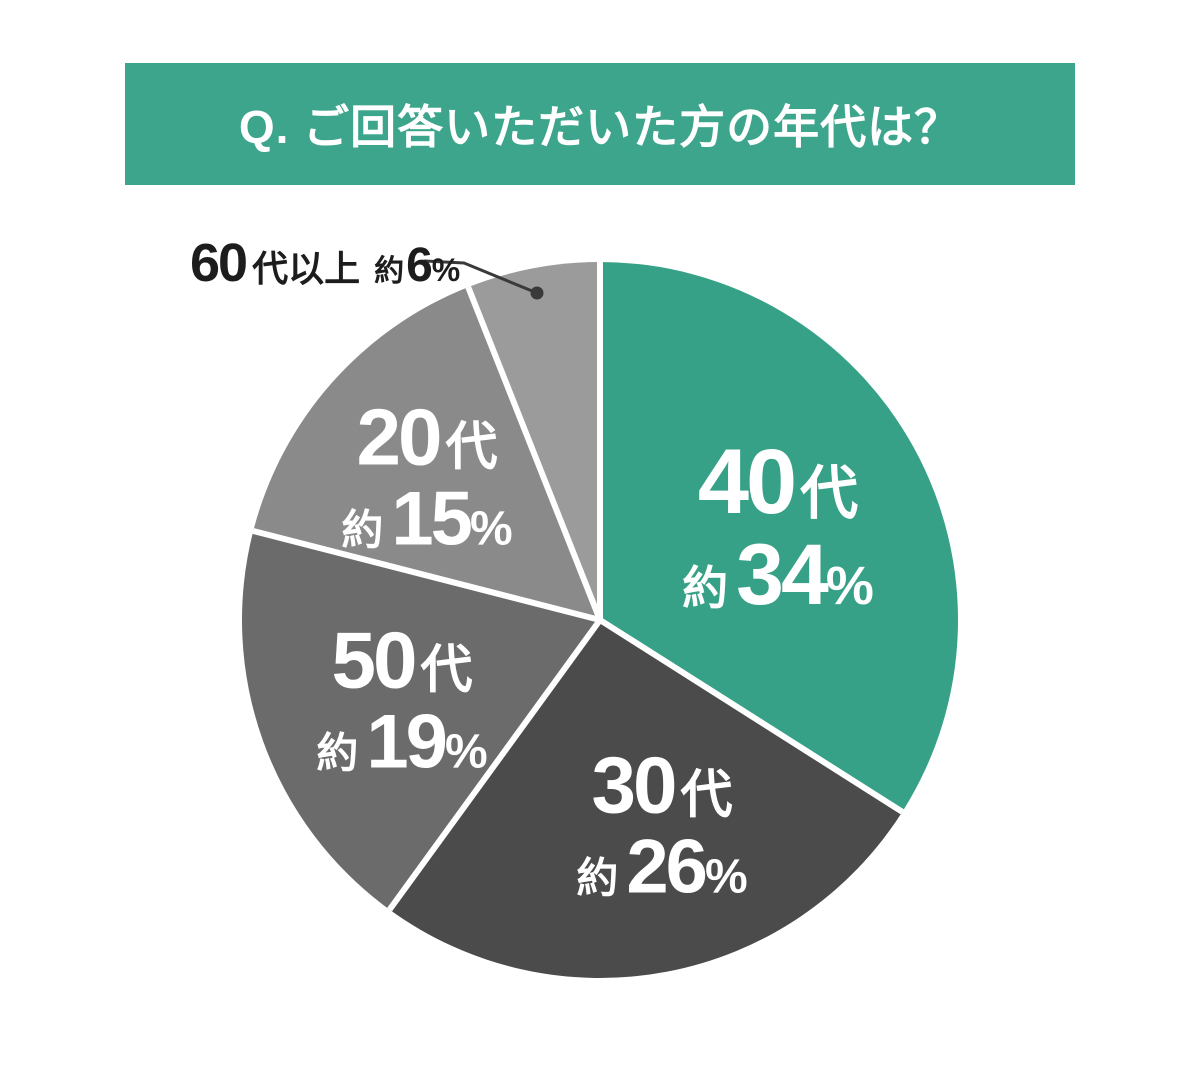 This screenshot has height=1080, width=1200. Describe the element at coordinates (778, 574) in the screenshot. I see `slice-label-40s-value: 約34%` at that location.